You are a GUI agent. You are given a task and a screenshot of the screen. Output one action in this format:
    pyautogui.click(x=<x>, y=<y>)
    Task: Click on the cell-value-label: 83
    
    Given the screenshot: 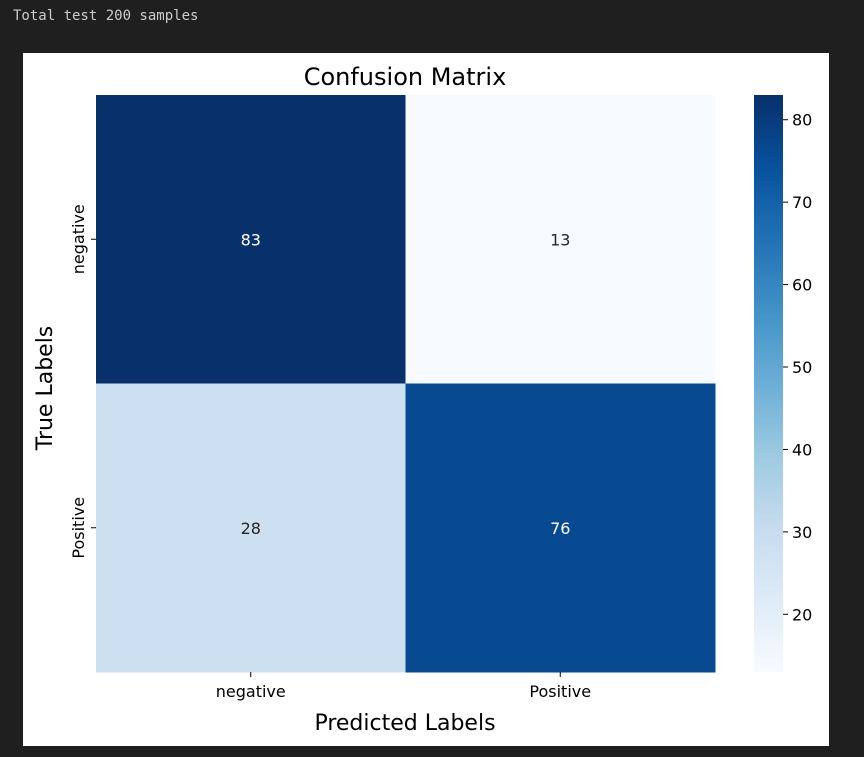 What is the action you would take?
    pyautogui.click(x=251, y=239)
    